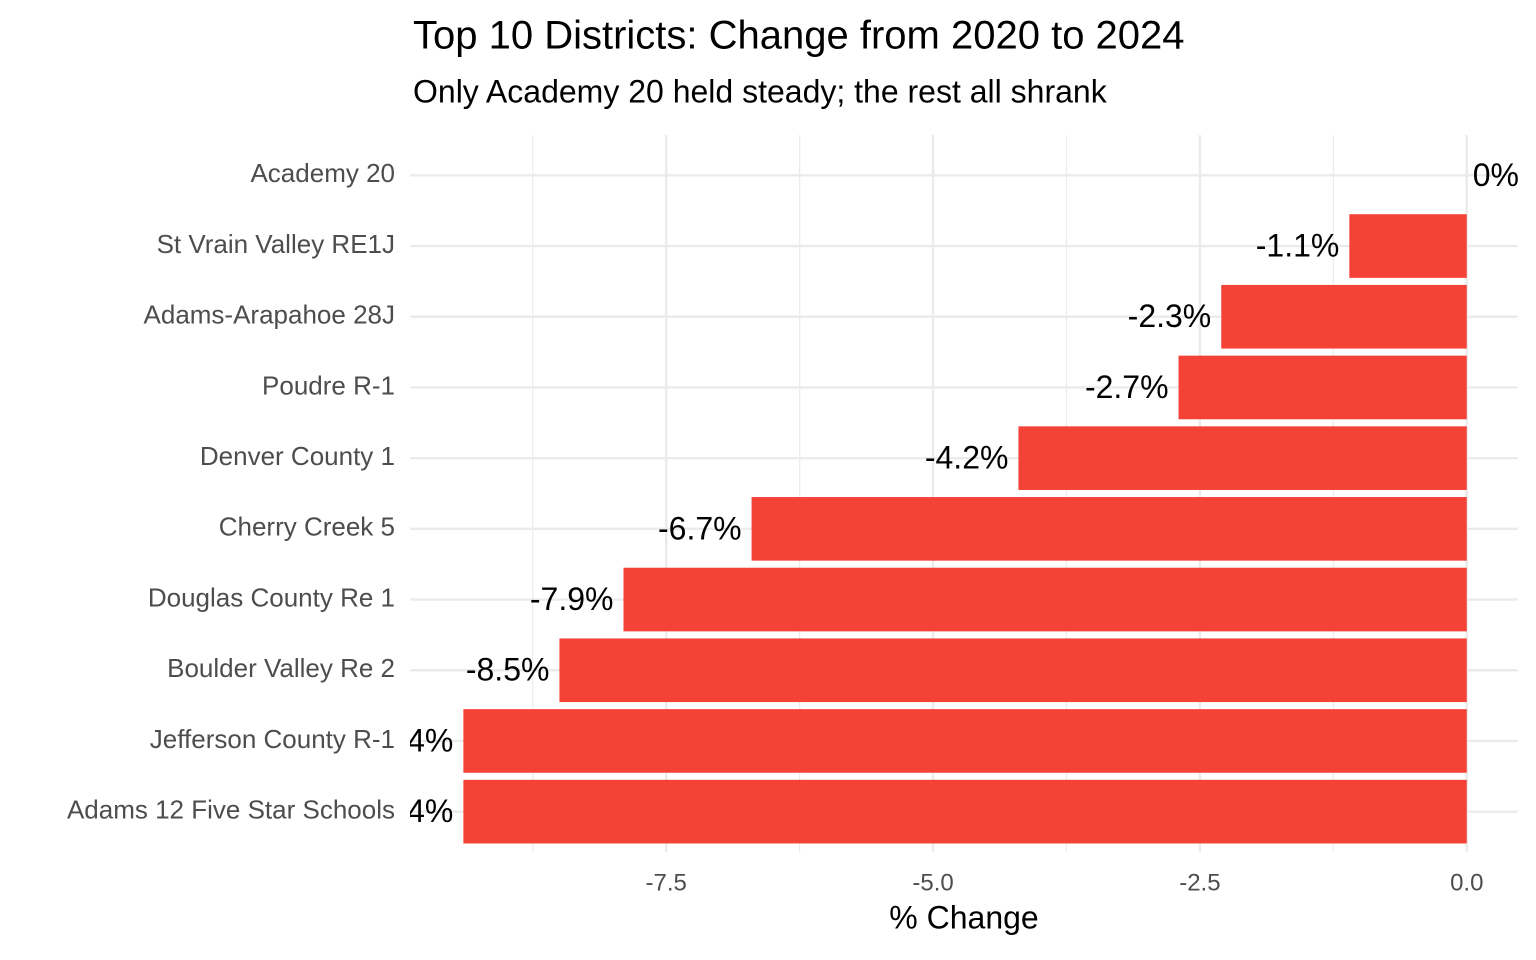  I want to click on y-tick-label: St Vrain Valley RE1J, so click(276, 244).